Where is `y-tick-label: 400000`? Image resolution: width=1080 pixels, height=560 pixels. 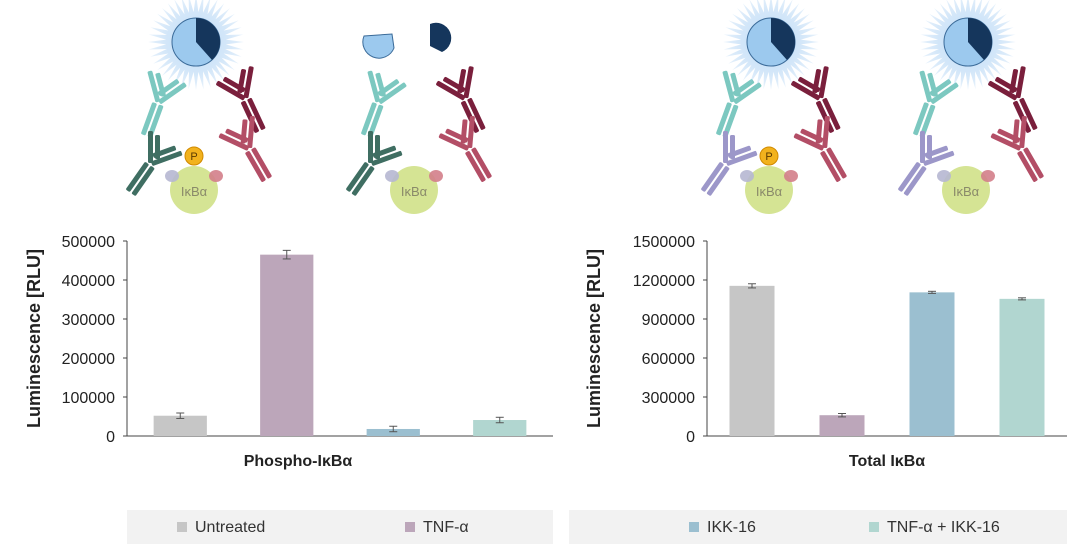
y-tick-label: 400000 is located at coordinates (88, 281).